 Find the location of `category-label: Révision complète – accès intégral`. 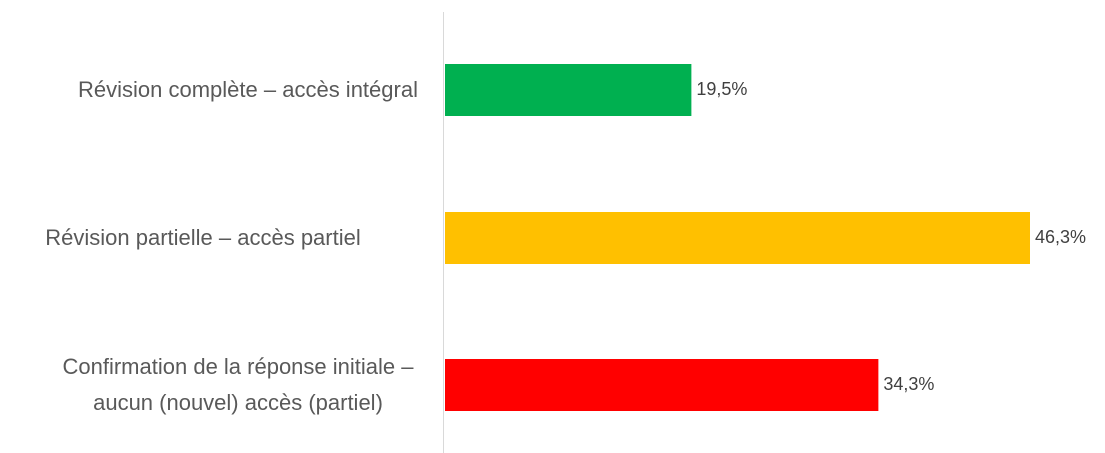

category-label: Révision complète – accès intégral is located at coordinates (248, 89).